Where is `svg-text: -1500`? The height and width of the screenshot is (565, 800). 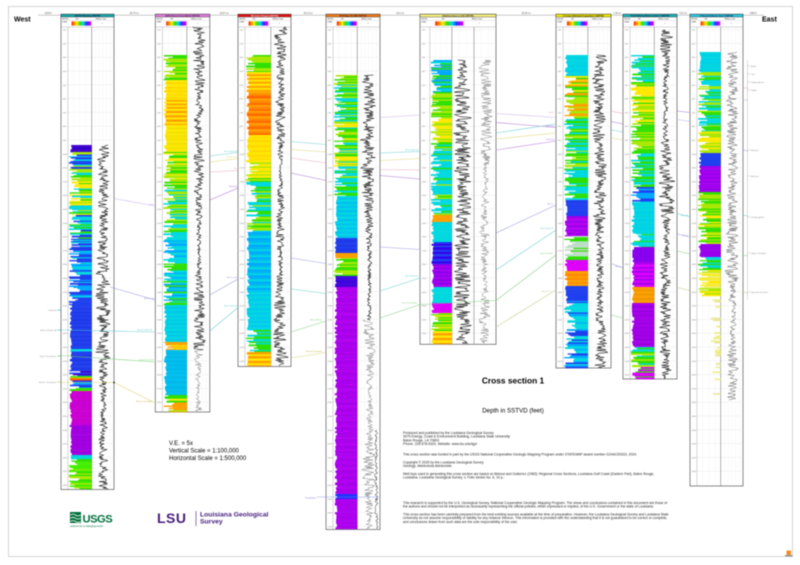
svg-text: -1500 is located at coordinates (694, 224).